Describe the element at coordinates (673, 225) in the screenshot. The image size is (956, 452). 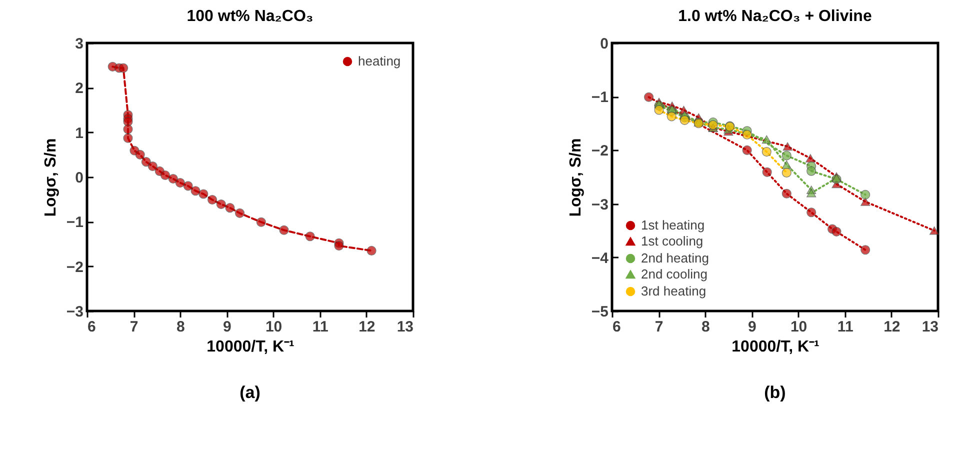
I see `legend-label: 1st heating` at that location.